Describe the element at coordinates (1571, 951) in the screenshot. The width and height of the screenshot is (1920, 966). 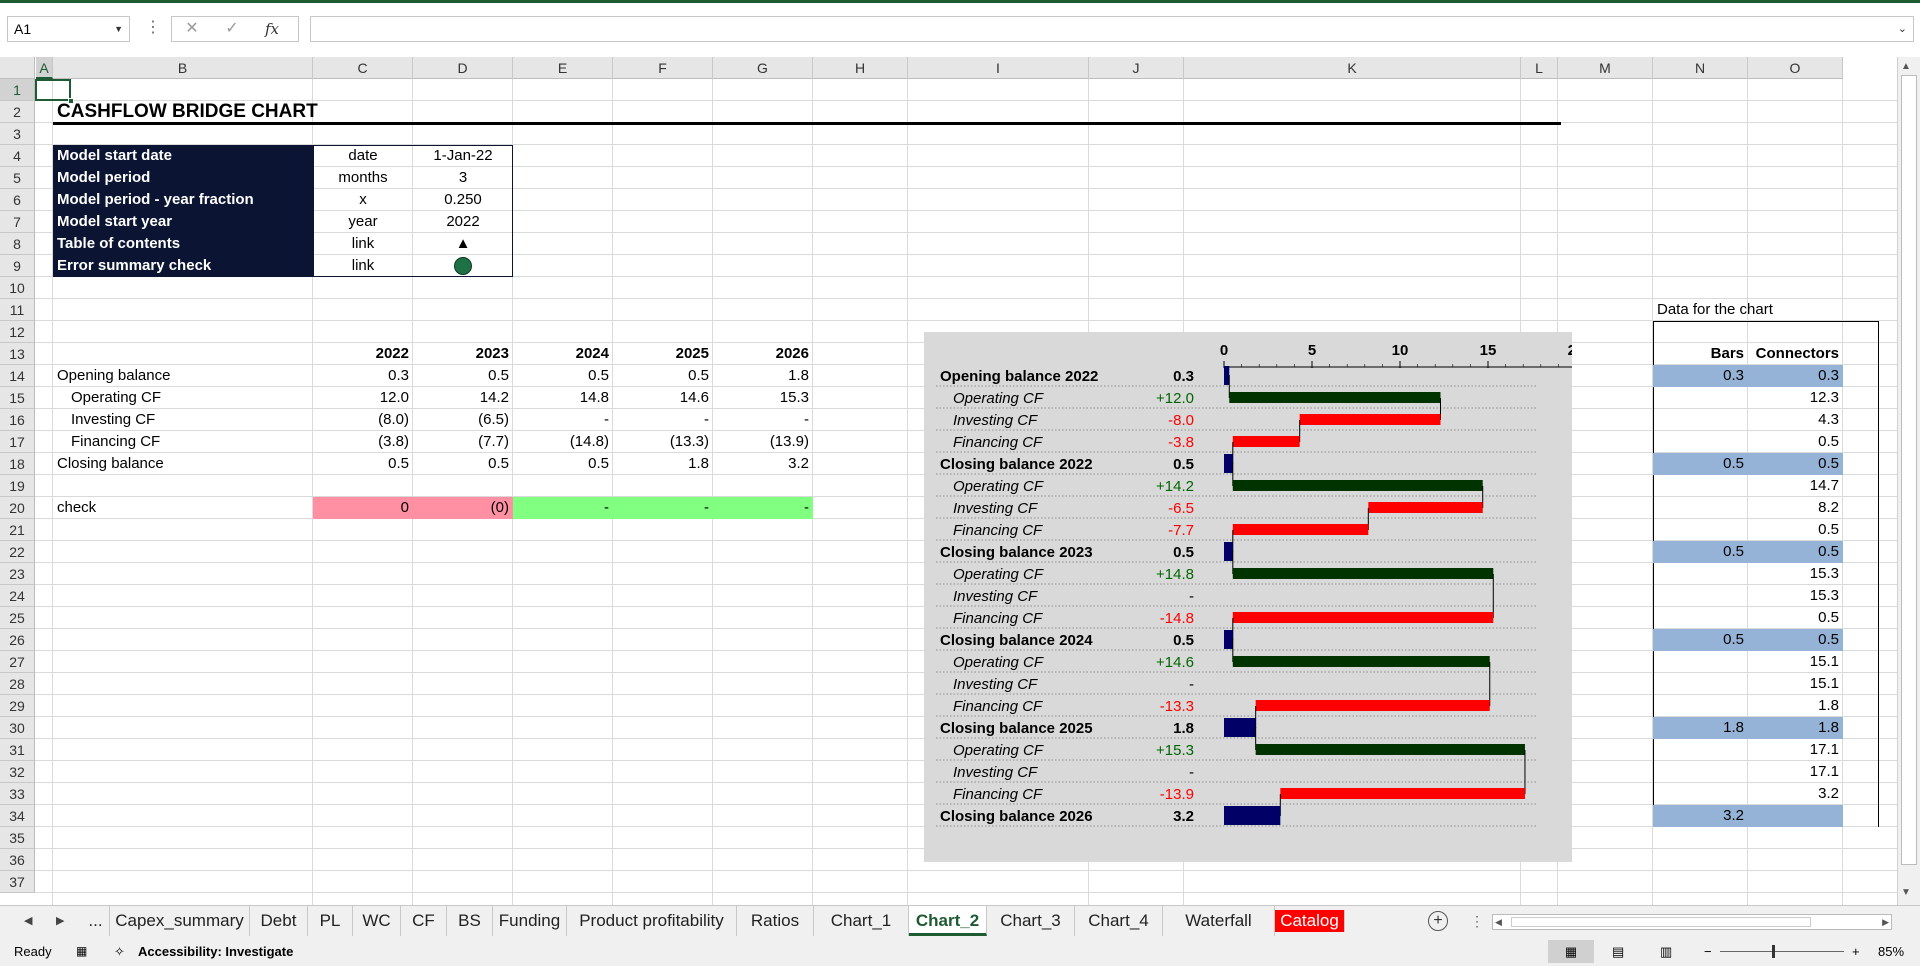
I see `normal-view-icon: ▦` at that location.